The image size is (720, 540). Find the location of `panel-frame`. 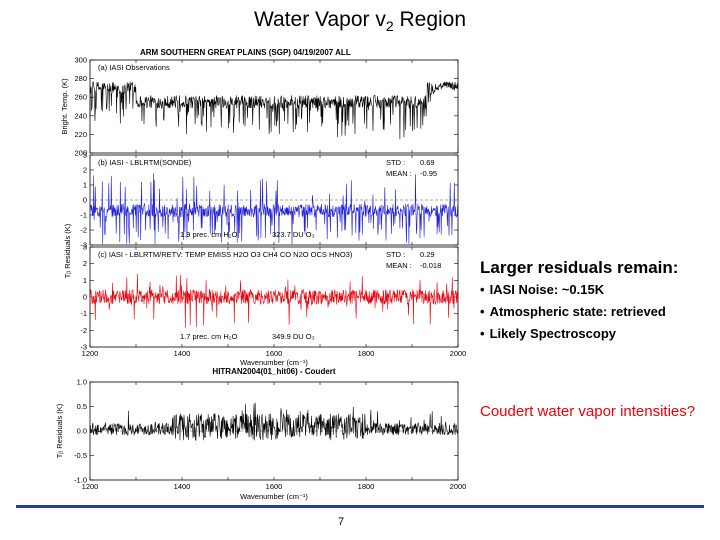

panel-frame is located at coordinates (274, 106).